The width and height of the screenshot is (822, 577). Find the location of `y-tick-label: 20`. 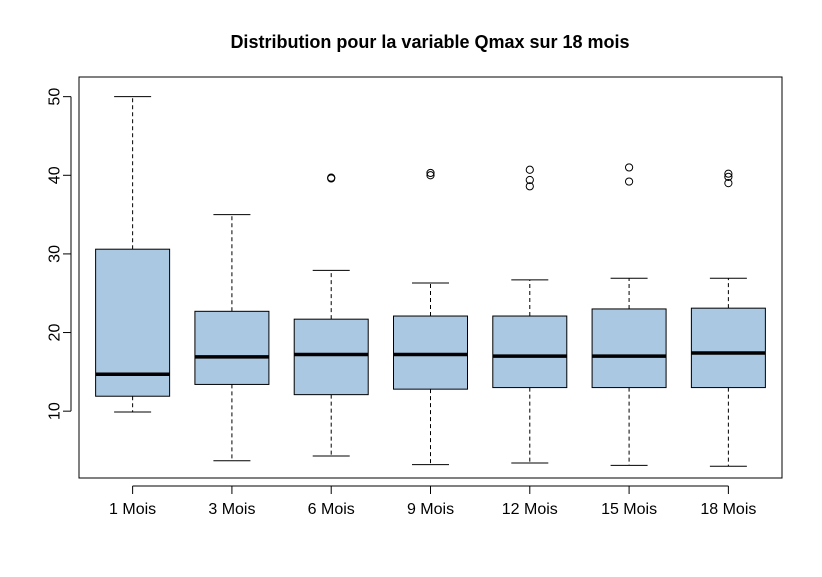

y-tick-label: 20 is located at coordinates (55, 333).